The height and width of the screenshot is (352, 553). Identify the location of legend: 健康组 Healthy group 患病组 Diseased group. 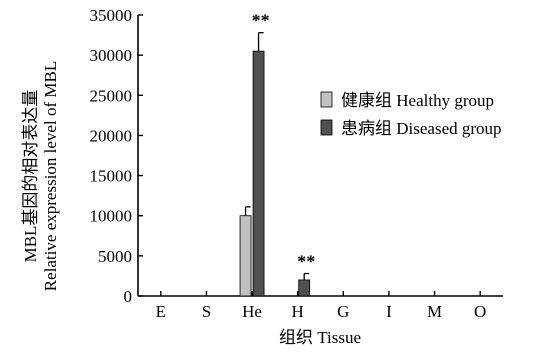
(411, 114).